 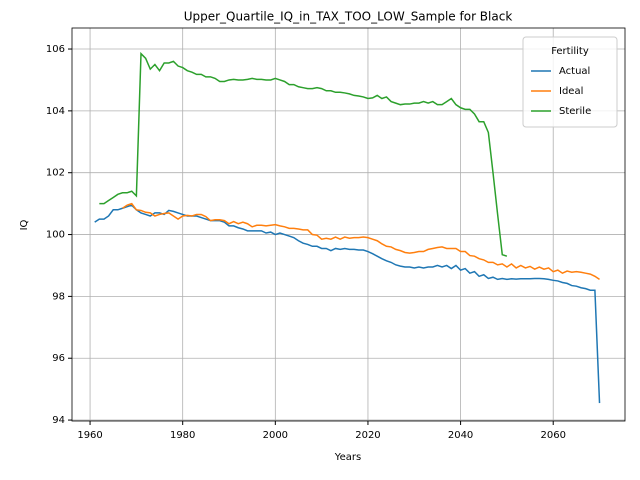 What do you see at coordinates (361, 241) in the screenshot?
I see `series-line` at bounding box center [361, 241].